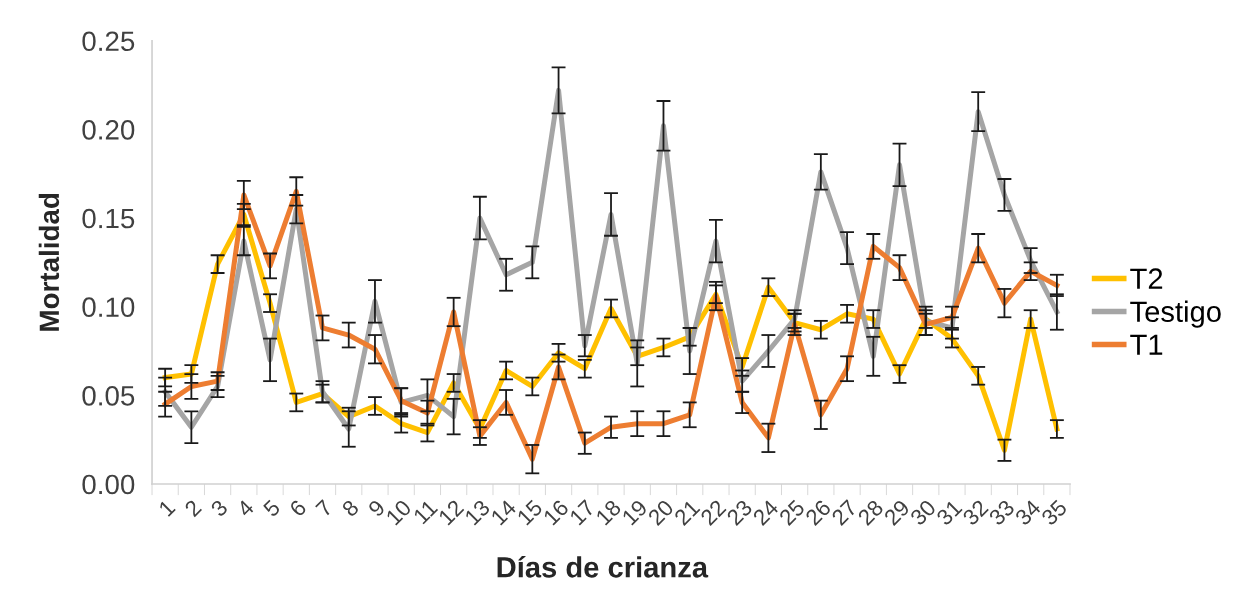 Image resolution: width=1238 pixels, height=608 pixels. Describe the element at coordinates (661, 512) in the screenshot. I see `x-tick-label: 20` at that location.